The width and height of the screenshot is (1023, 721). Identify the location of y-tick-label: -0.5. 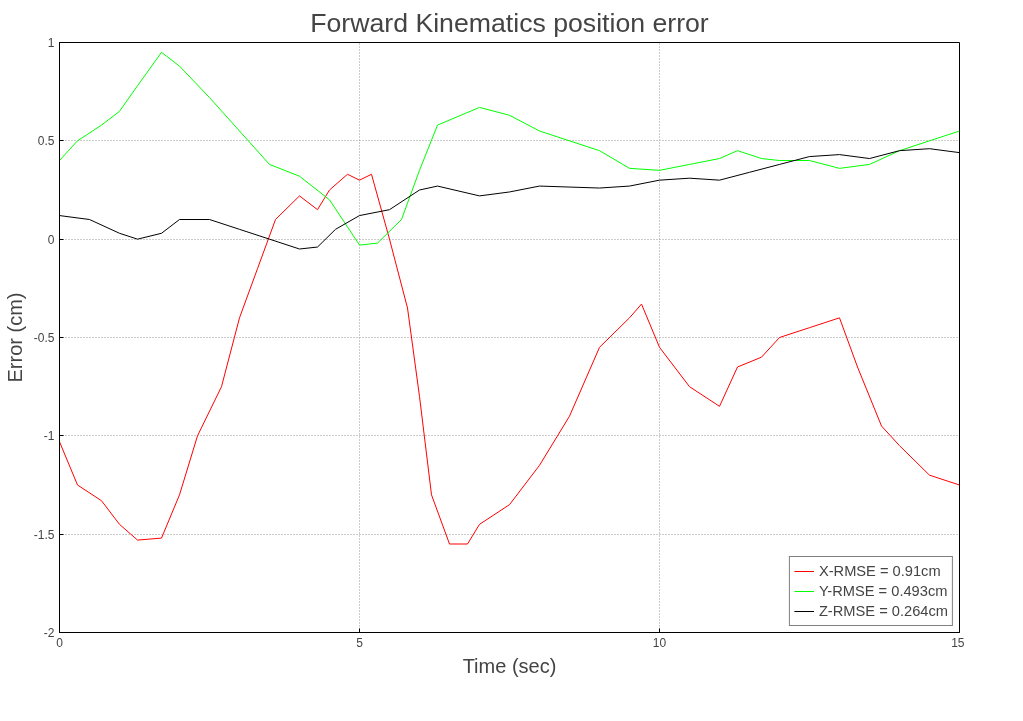
(44, 338).